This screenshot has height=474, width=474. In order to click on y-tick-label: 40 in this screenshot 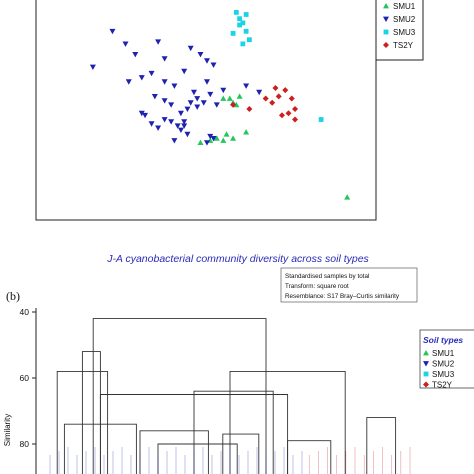, I will do `click(25, 312)`.